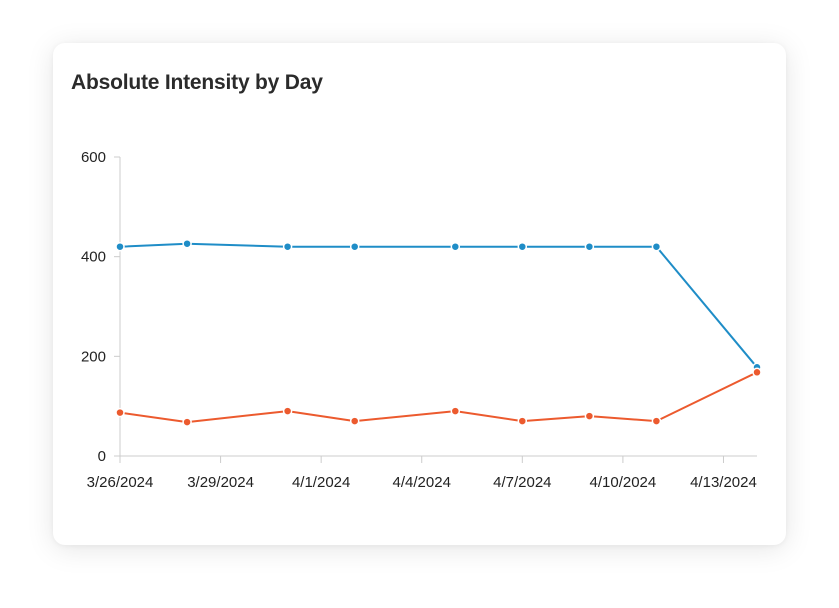 The width and height of the screenshot is (839, 608). What do you see at coordinates (93, 257) in the screenshot?
I see `y-tick-label: 400` at bounding box center [93, 257].